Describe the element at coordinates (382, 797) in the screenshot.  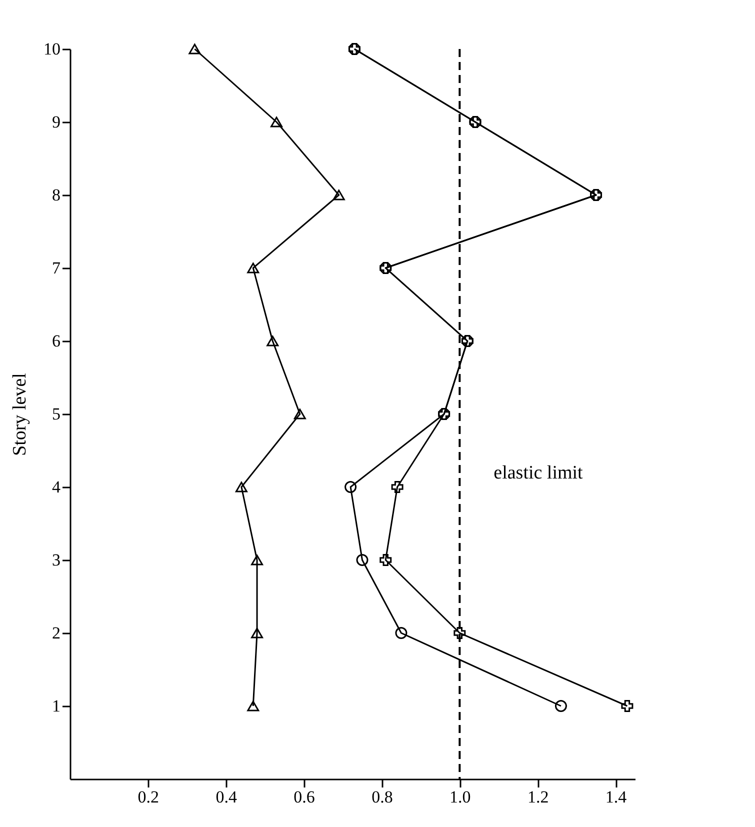
I see `x-tick-label: 0.8` at that location.